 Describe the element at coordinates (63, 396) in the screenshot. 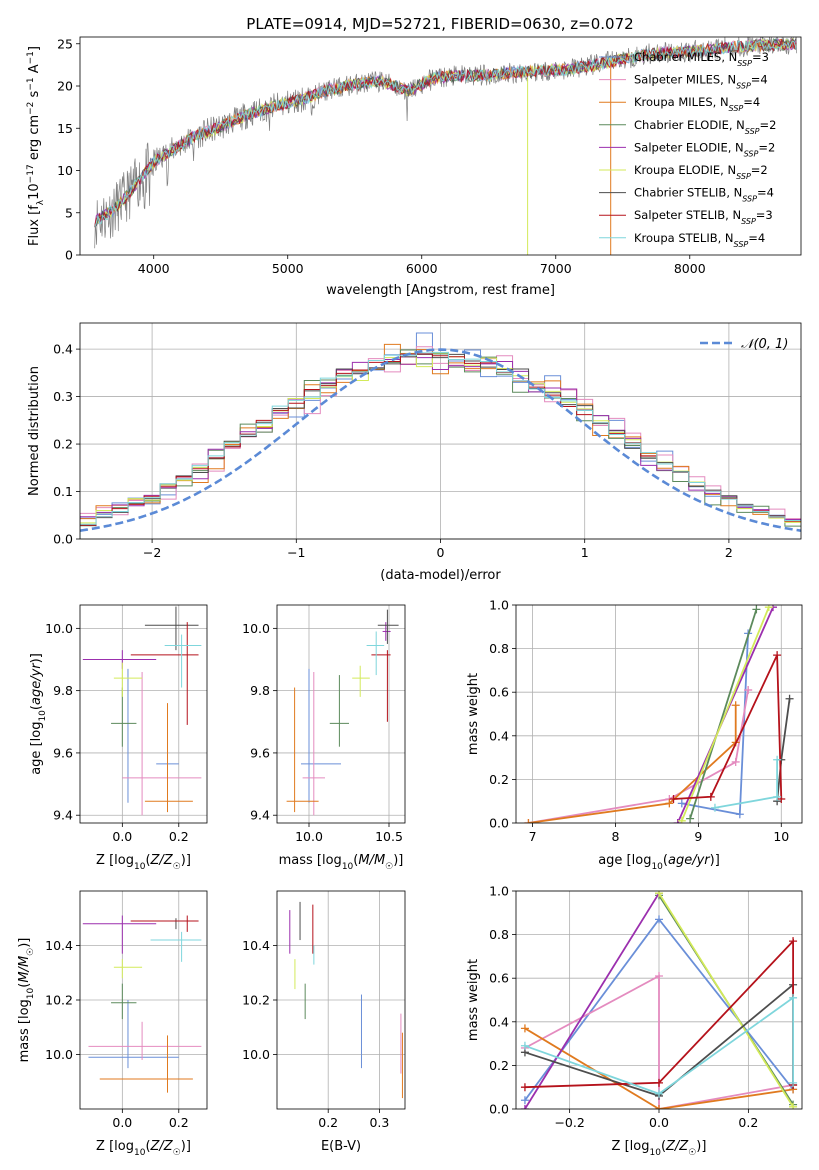

I see `y-tick-label: 0.3` at that location.